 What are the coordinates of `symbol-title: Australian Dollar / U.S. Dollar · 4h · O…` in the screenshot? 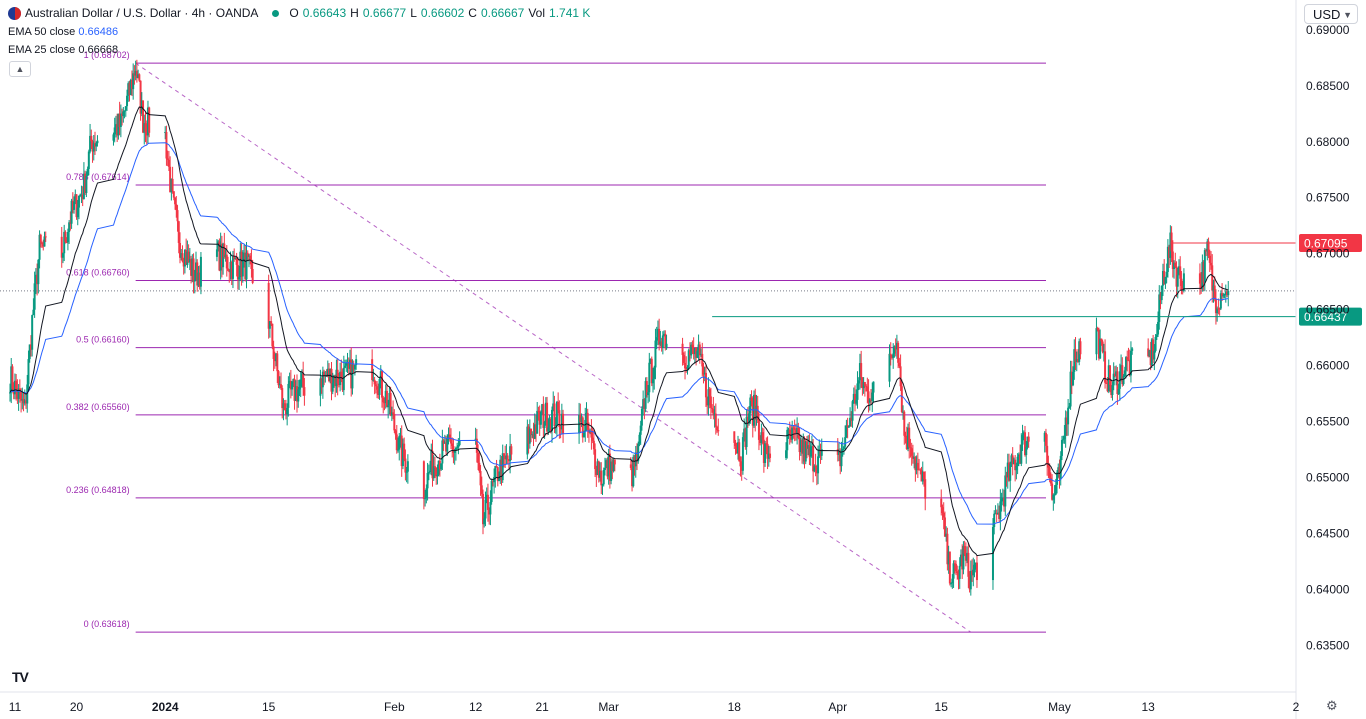 It's located at (142, 13).